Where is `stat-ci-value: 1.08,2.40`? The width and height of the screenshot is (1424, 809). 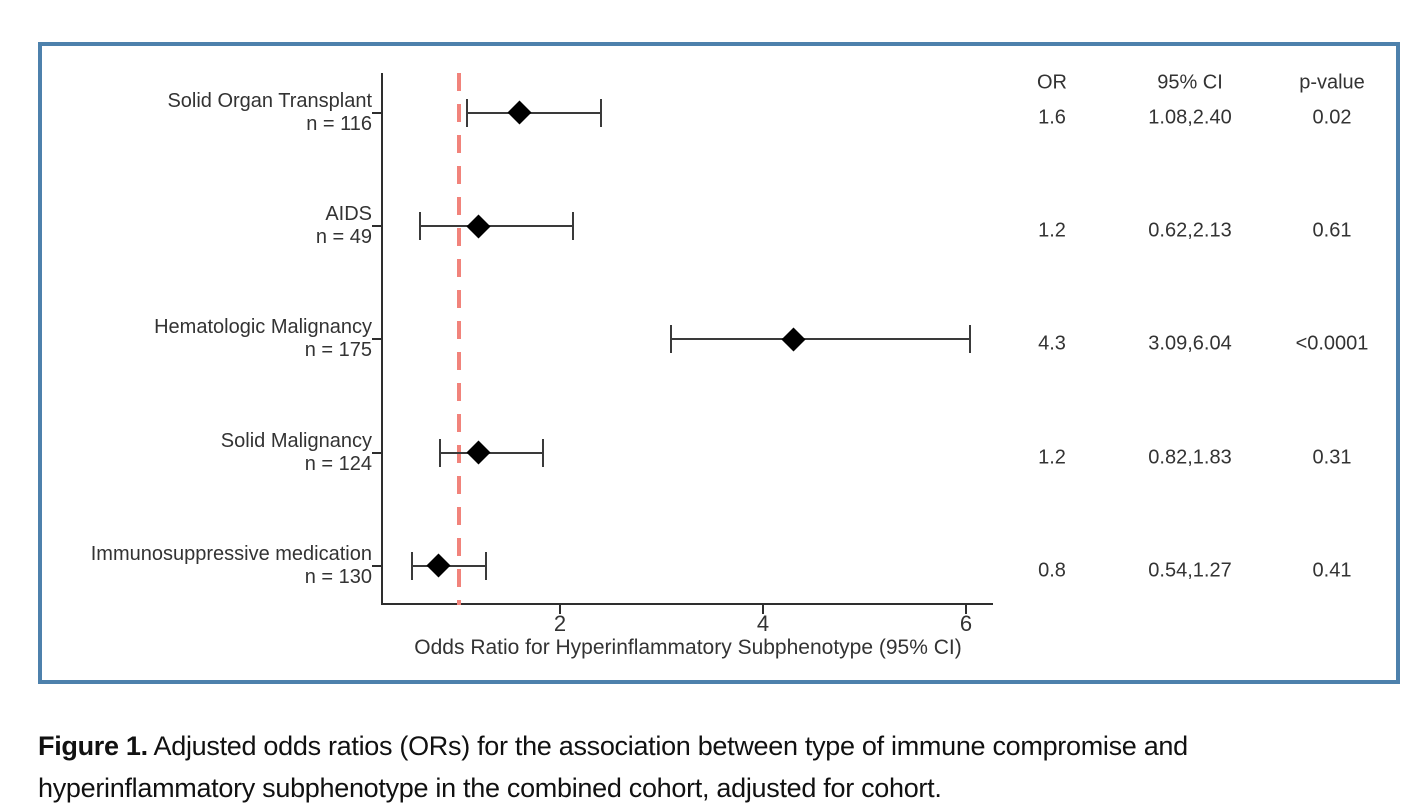 stat-ci-value: 1.08,2.40 is located at coordinates (1190, 117).